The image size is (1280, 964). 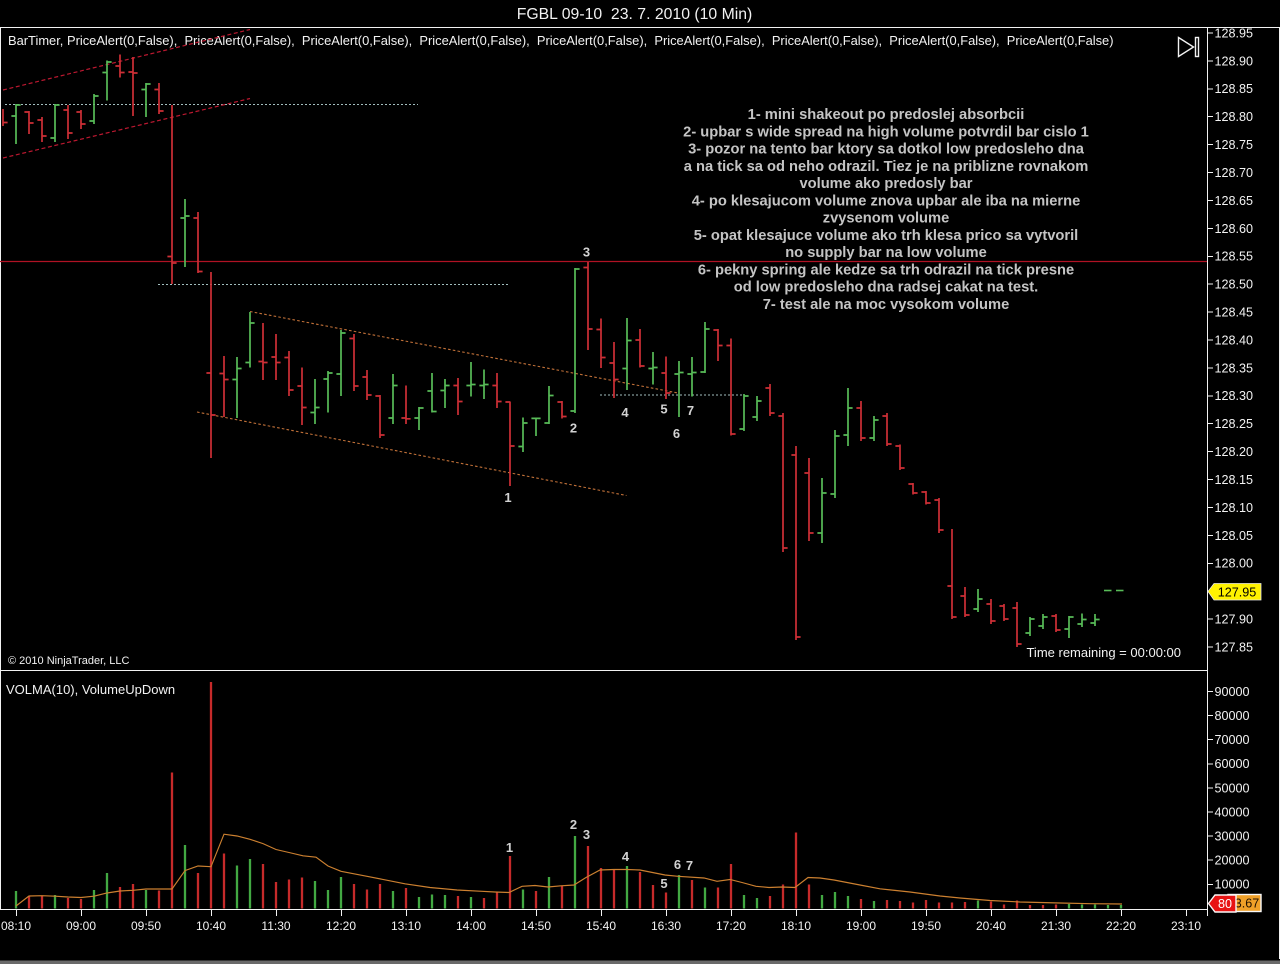 I want to click on svg-text: 128.80, so click(x=1234, y=117).